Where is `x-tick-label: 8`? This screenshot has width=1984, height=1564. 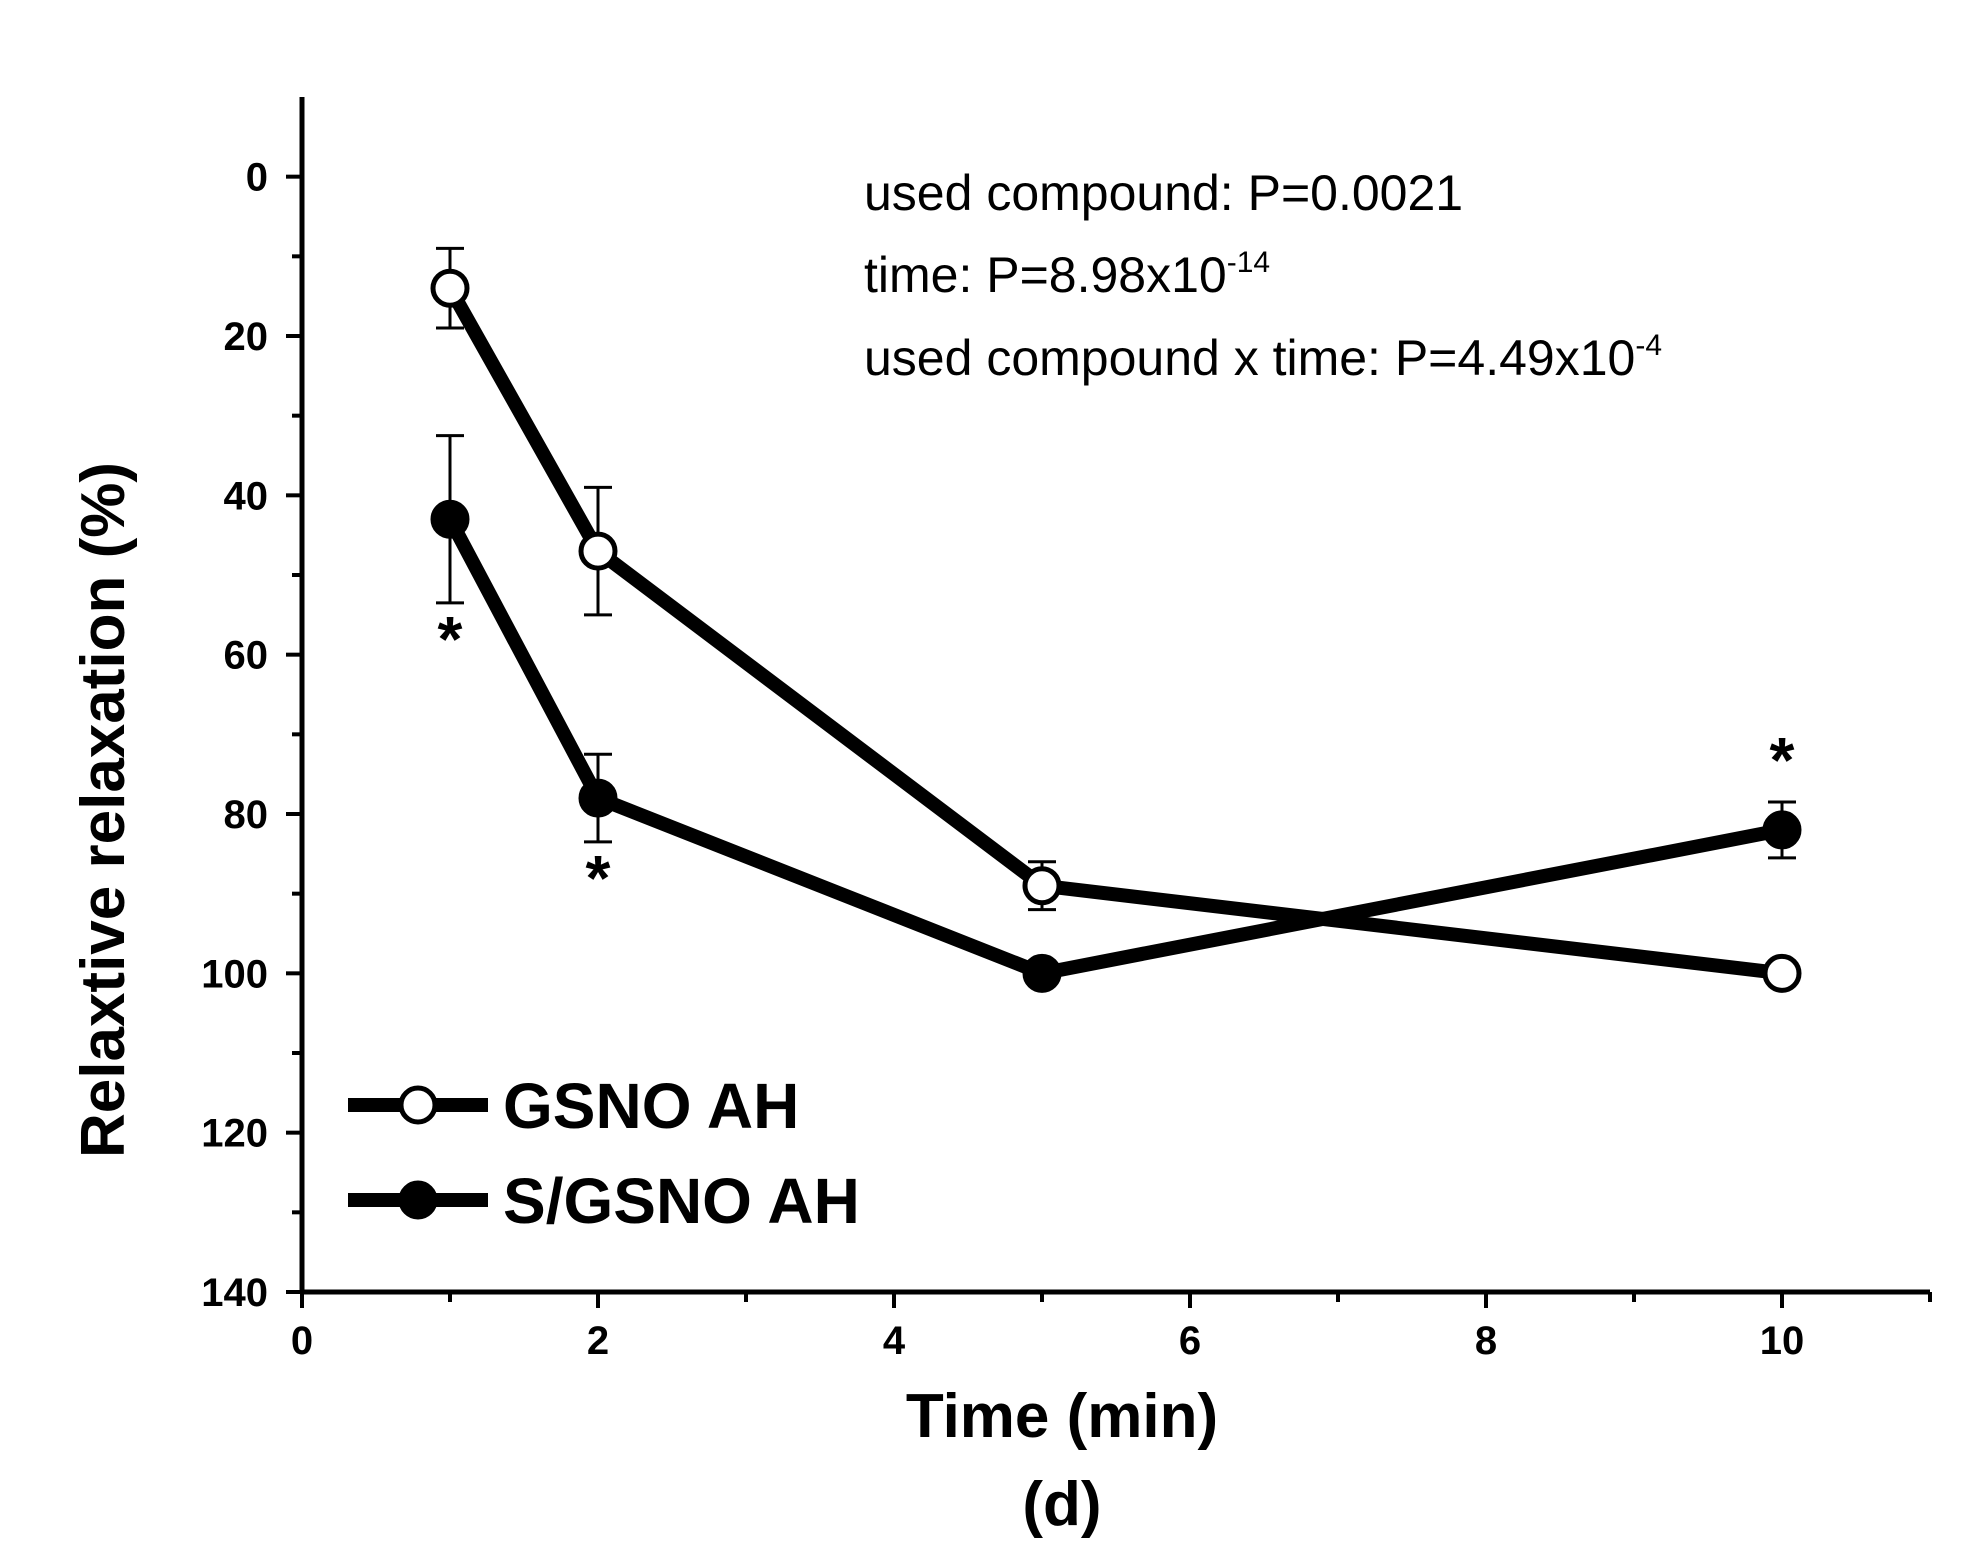 x-tick-label: 8 is located at coordinates (1486, 1341).